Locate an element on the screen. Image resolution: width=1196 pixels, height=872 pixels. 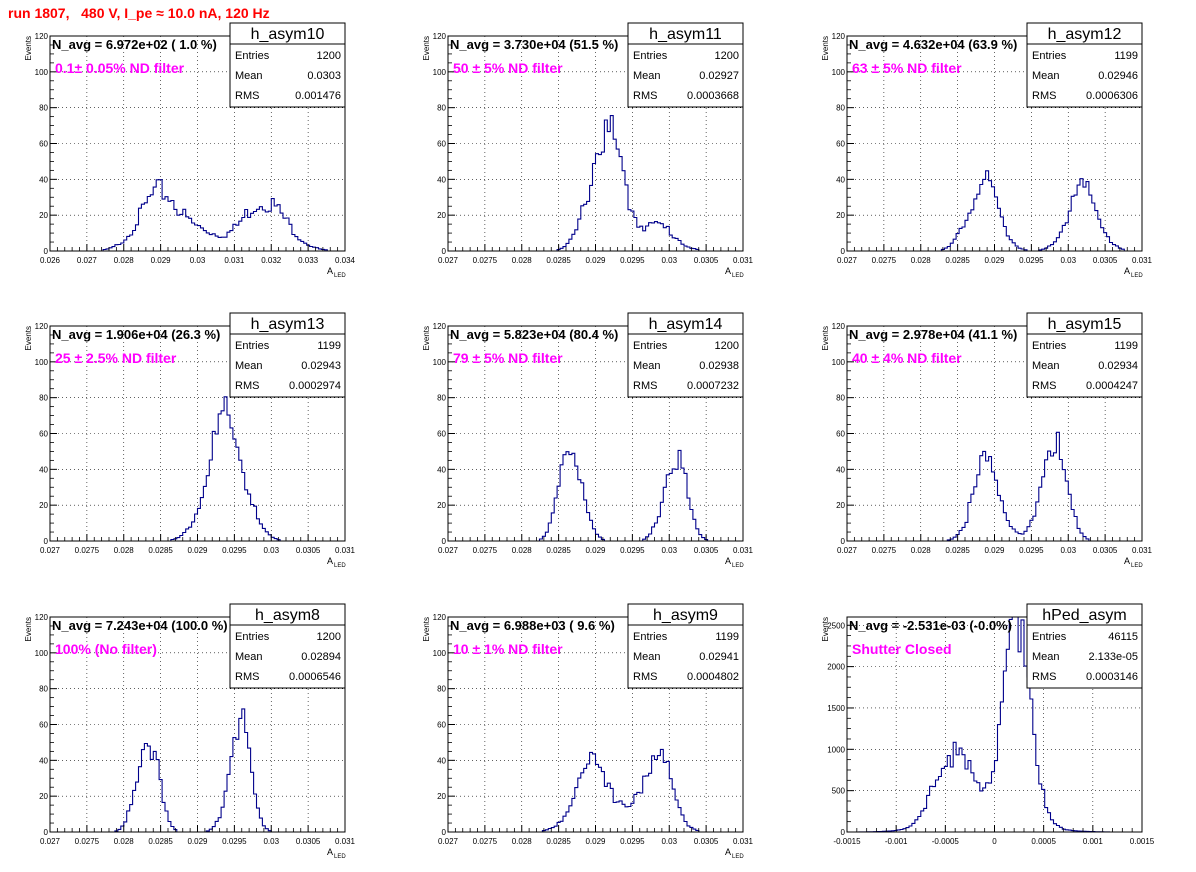
x-tick-label: 0.026 is located at coordinates (50, 260).